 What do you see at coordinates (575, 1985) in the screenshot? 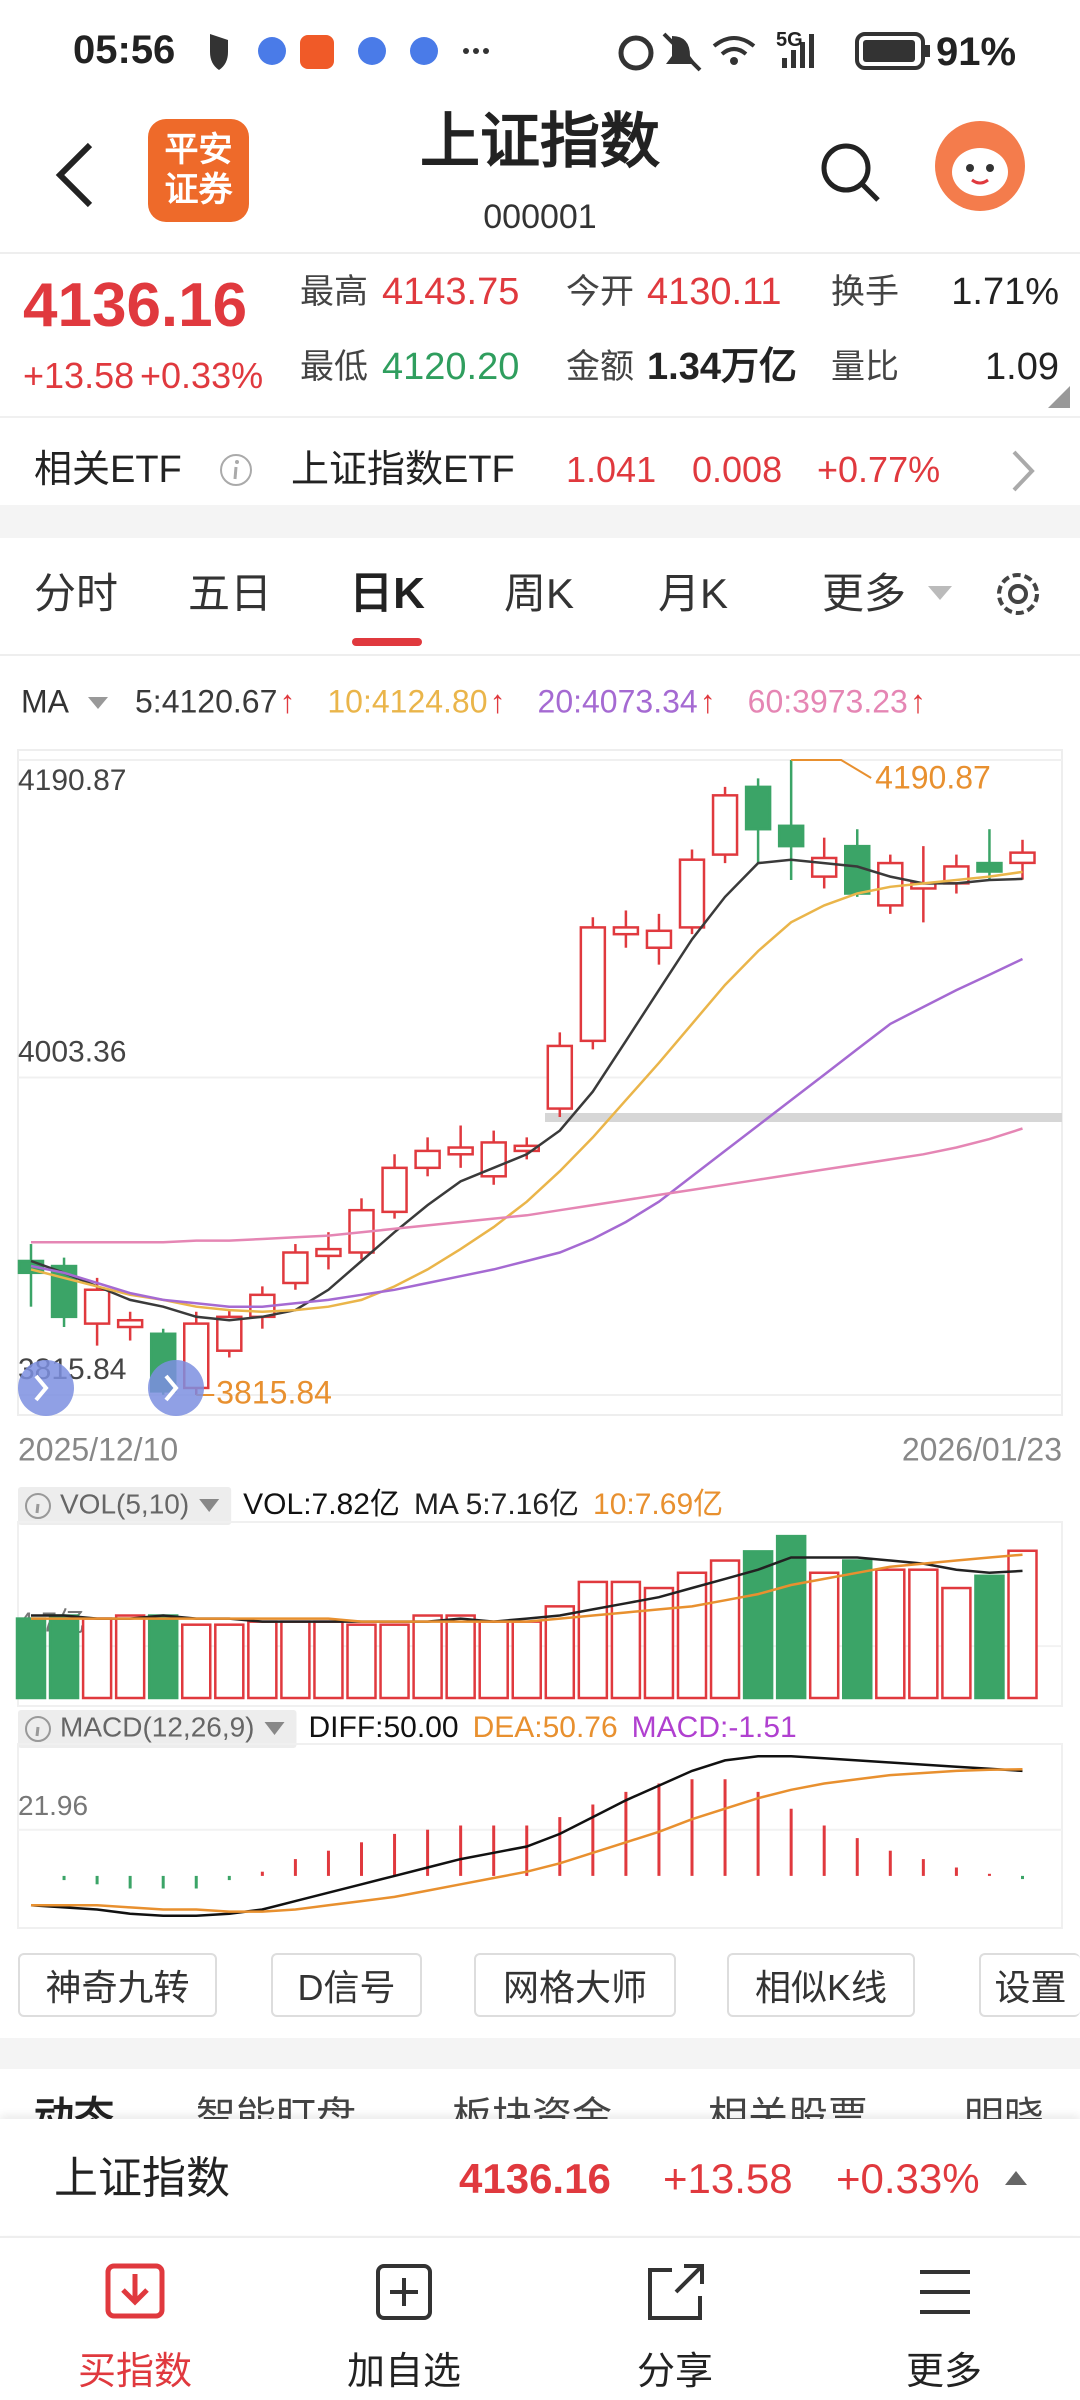
I see `tool-button: 网格大师` at bounding box center [575, 1985].